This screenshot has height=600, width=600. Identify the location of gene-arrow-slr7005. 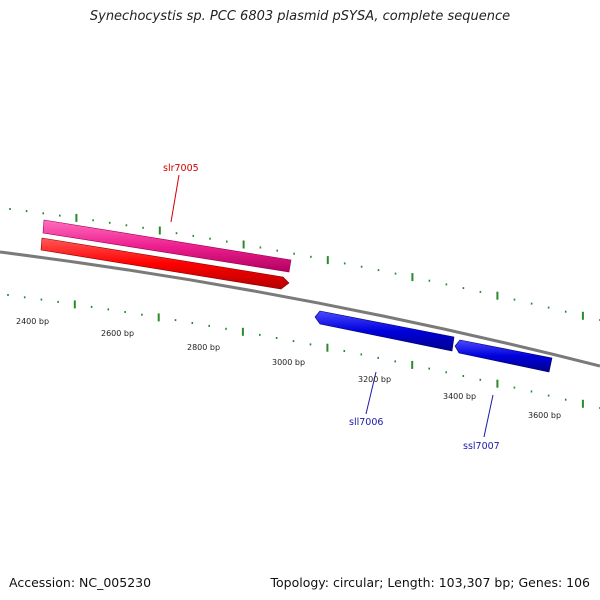
(165, 263).